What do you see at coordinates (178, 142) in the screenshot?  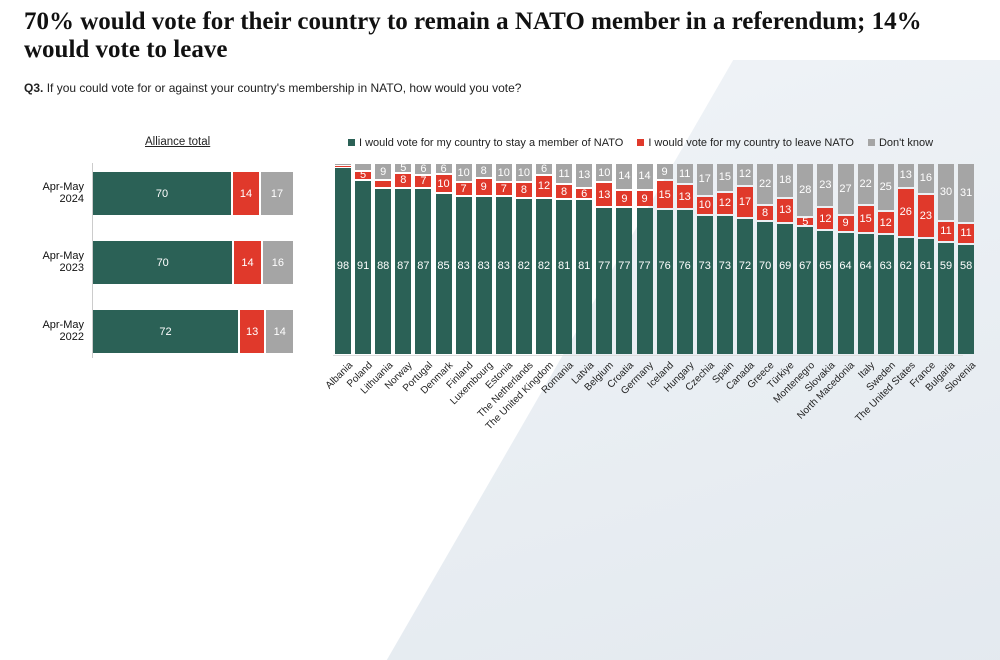 I see `alliance-total-title: Alliance total` at bounding box center [178, 142].